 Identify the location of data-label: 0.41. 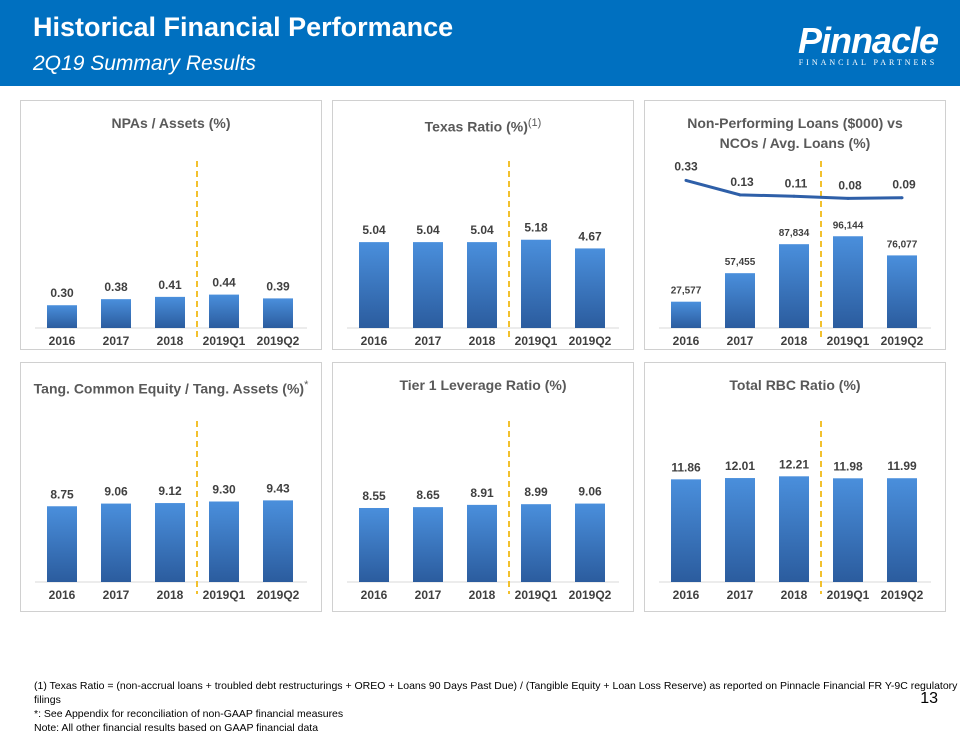
(170, 285).